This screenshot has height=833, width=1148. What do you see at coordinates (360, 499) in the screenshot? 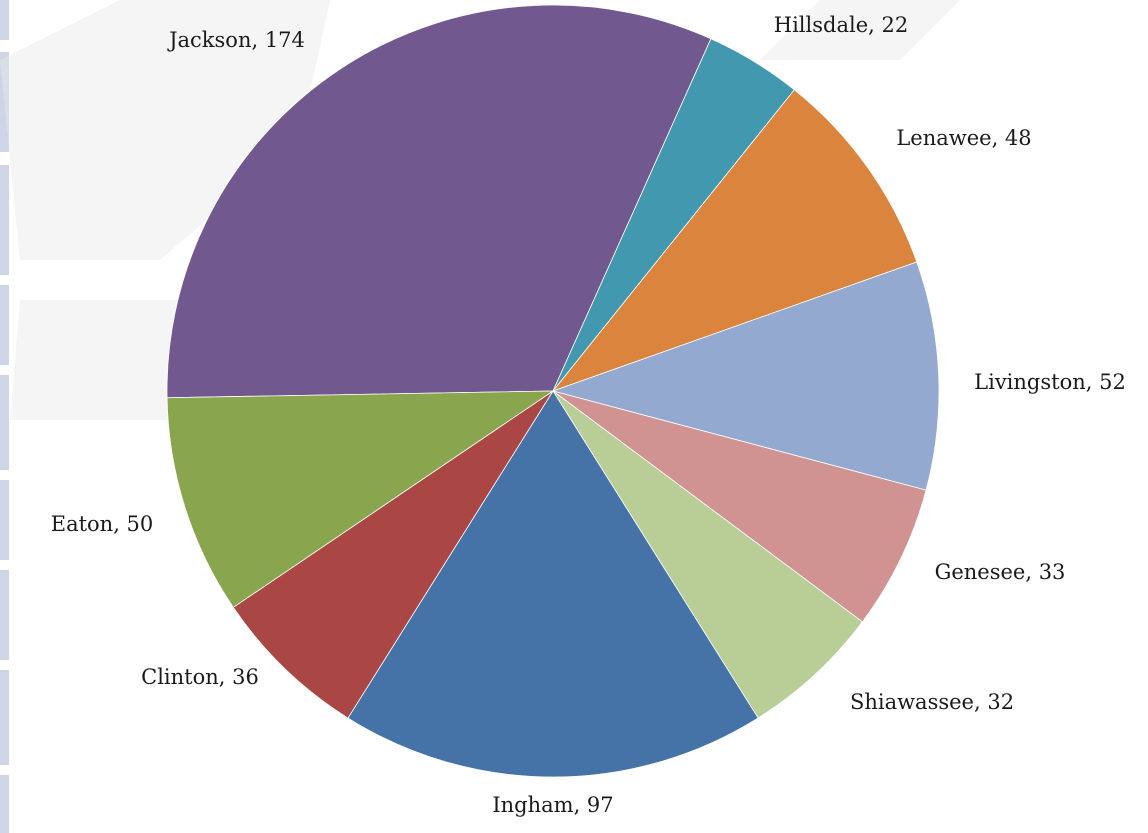
I see `pie-slice-eaton` at bounding box center [360, 499].